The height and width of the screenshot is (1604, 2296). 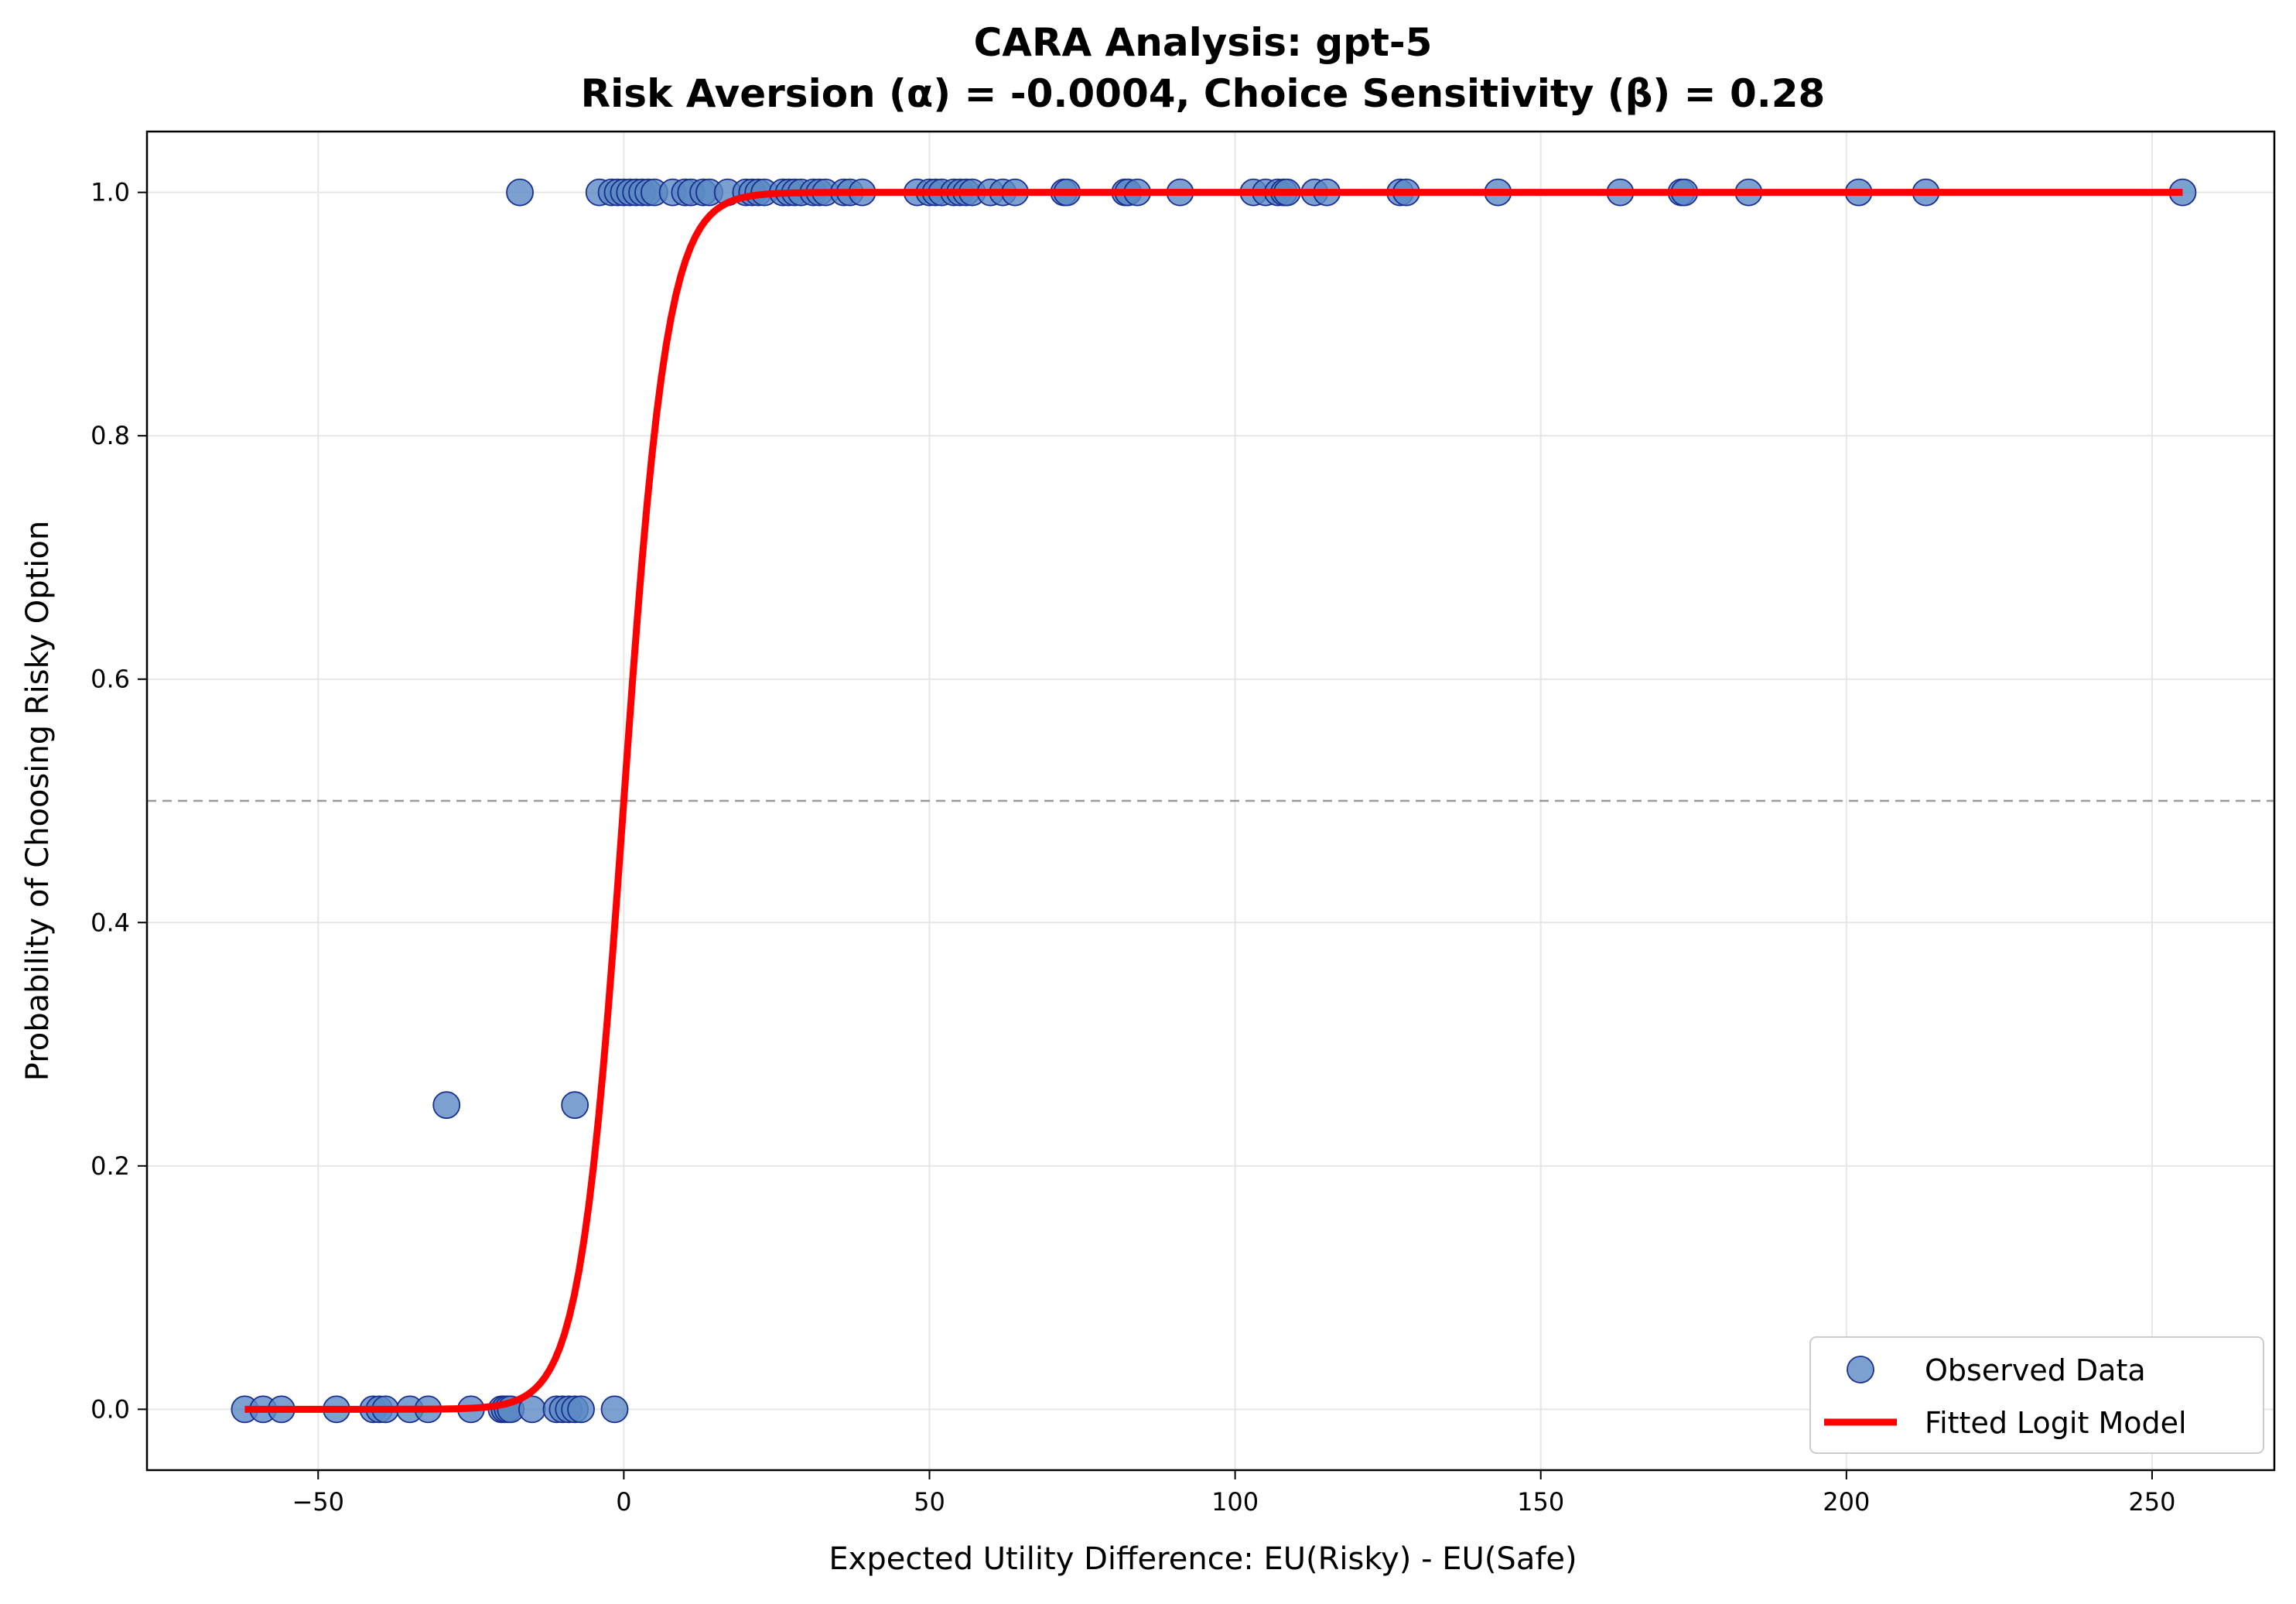 I want to click on x-tick-label: 200, so click(x=1847, y=1502).